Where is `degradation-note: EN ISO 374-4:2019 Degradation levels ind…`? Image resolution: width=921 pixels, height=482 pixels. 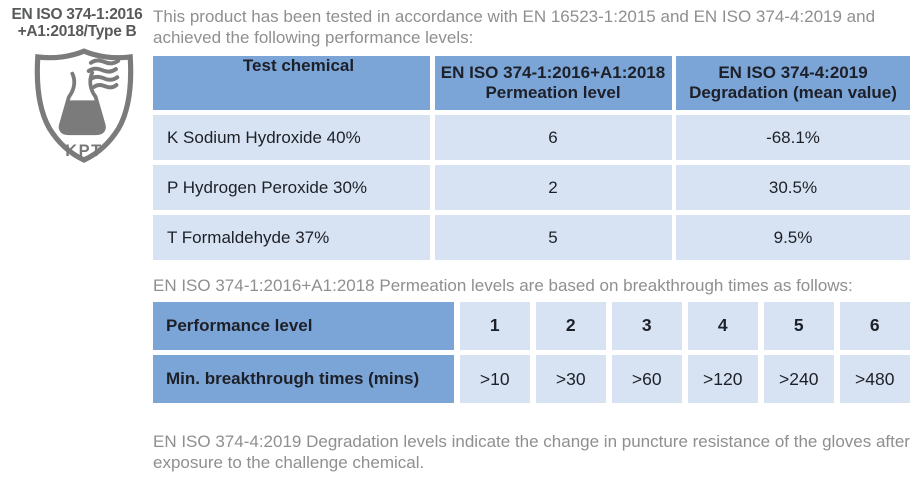
degradation-note: EN ISO 374-4:2019 Degradation levels ind… is located at coordinates (531, 452).